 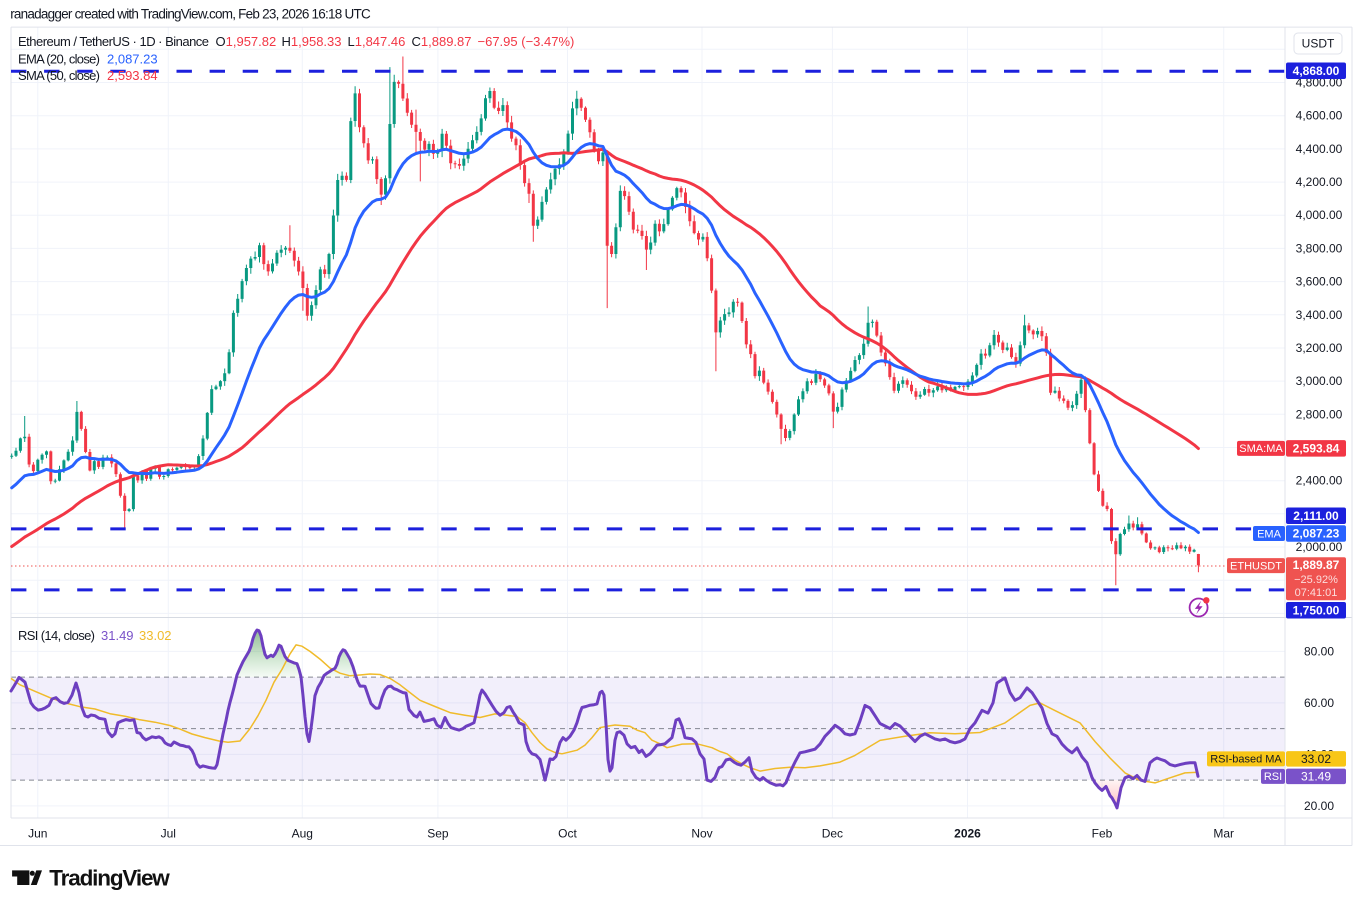 I want to click on svg-text: Nov, so click(x=701, y=834).